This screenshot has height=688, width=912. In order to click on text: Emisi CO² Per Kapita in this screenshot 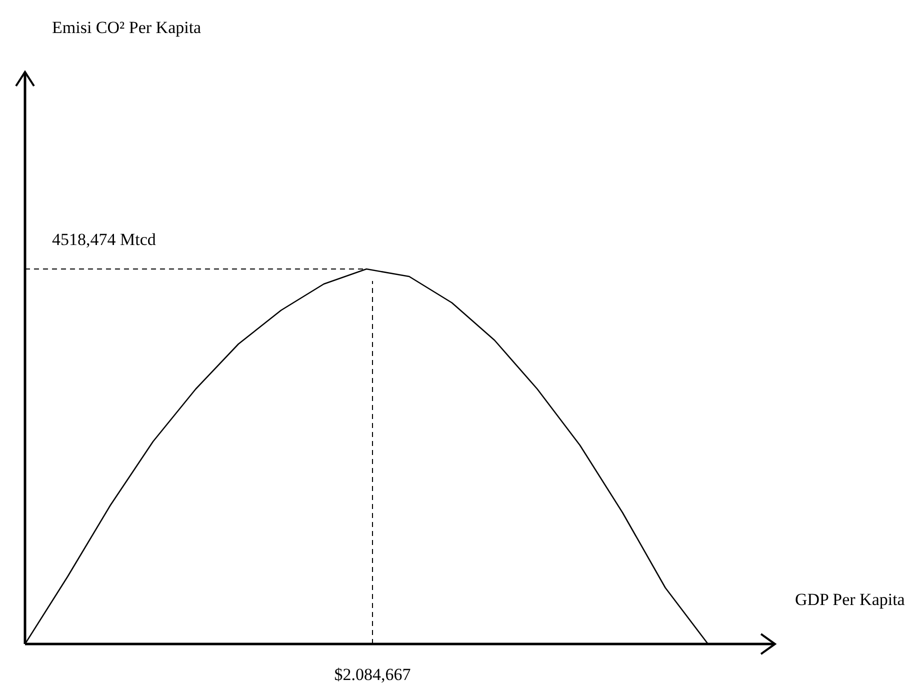, I will do `click(127, 27)`.